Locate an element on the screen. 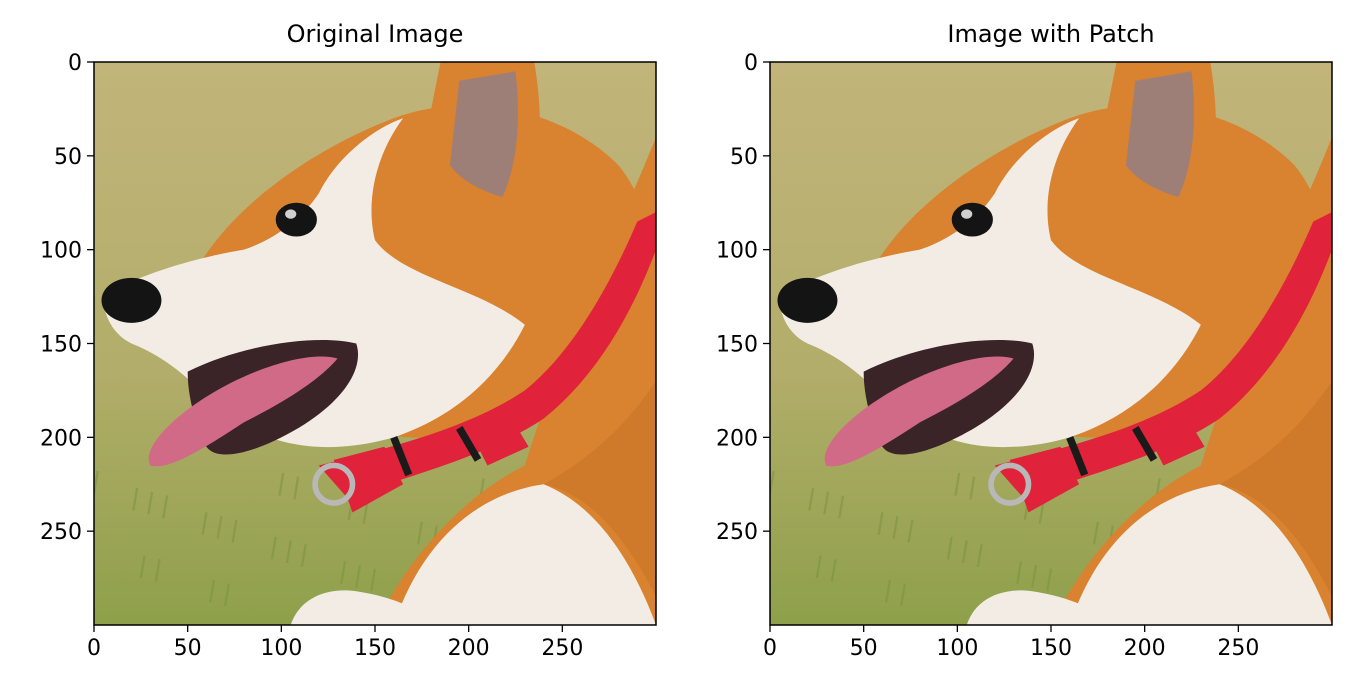 This screenshot has width=1352, height=693. chart-title: Image with Patch is located at coordinates (1051, 34).